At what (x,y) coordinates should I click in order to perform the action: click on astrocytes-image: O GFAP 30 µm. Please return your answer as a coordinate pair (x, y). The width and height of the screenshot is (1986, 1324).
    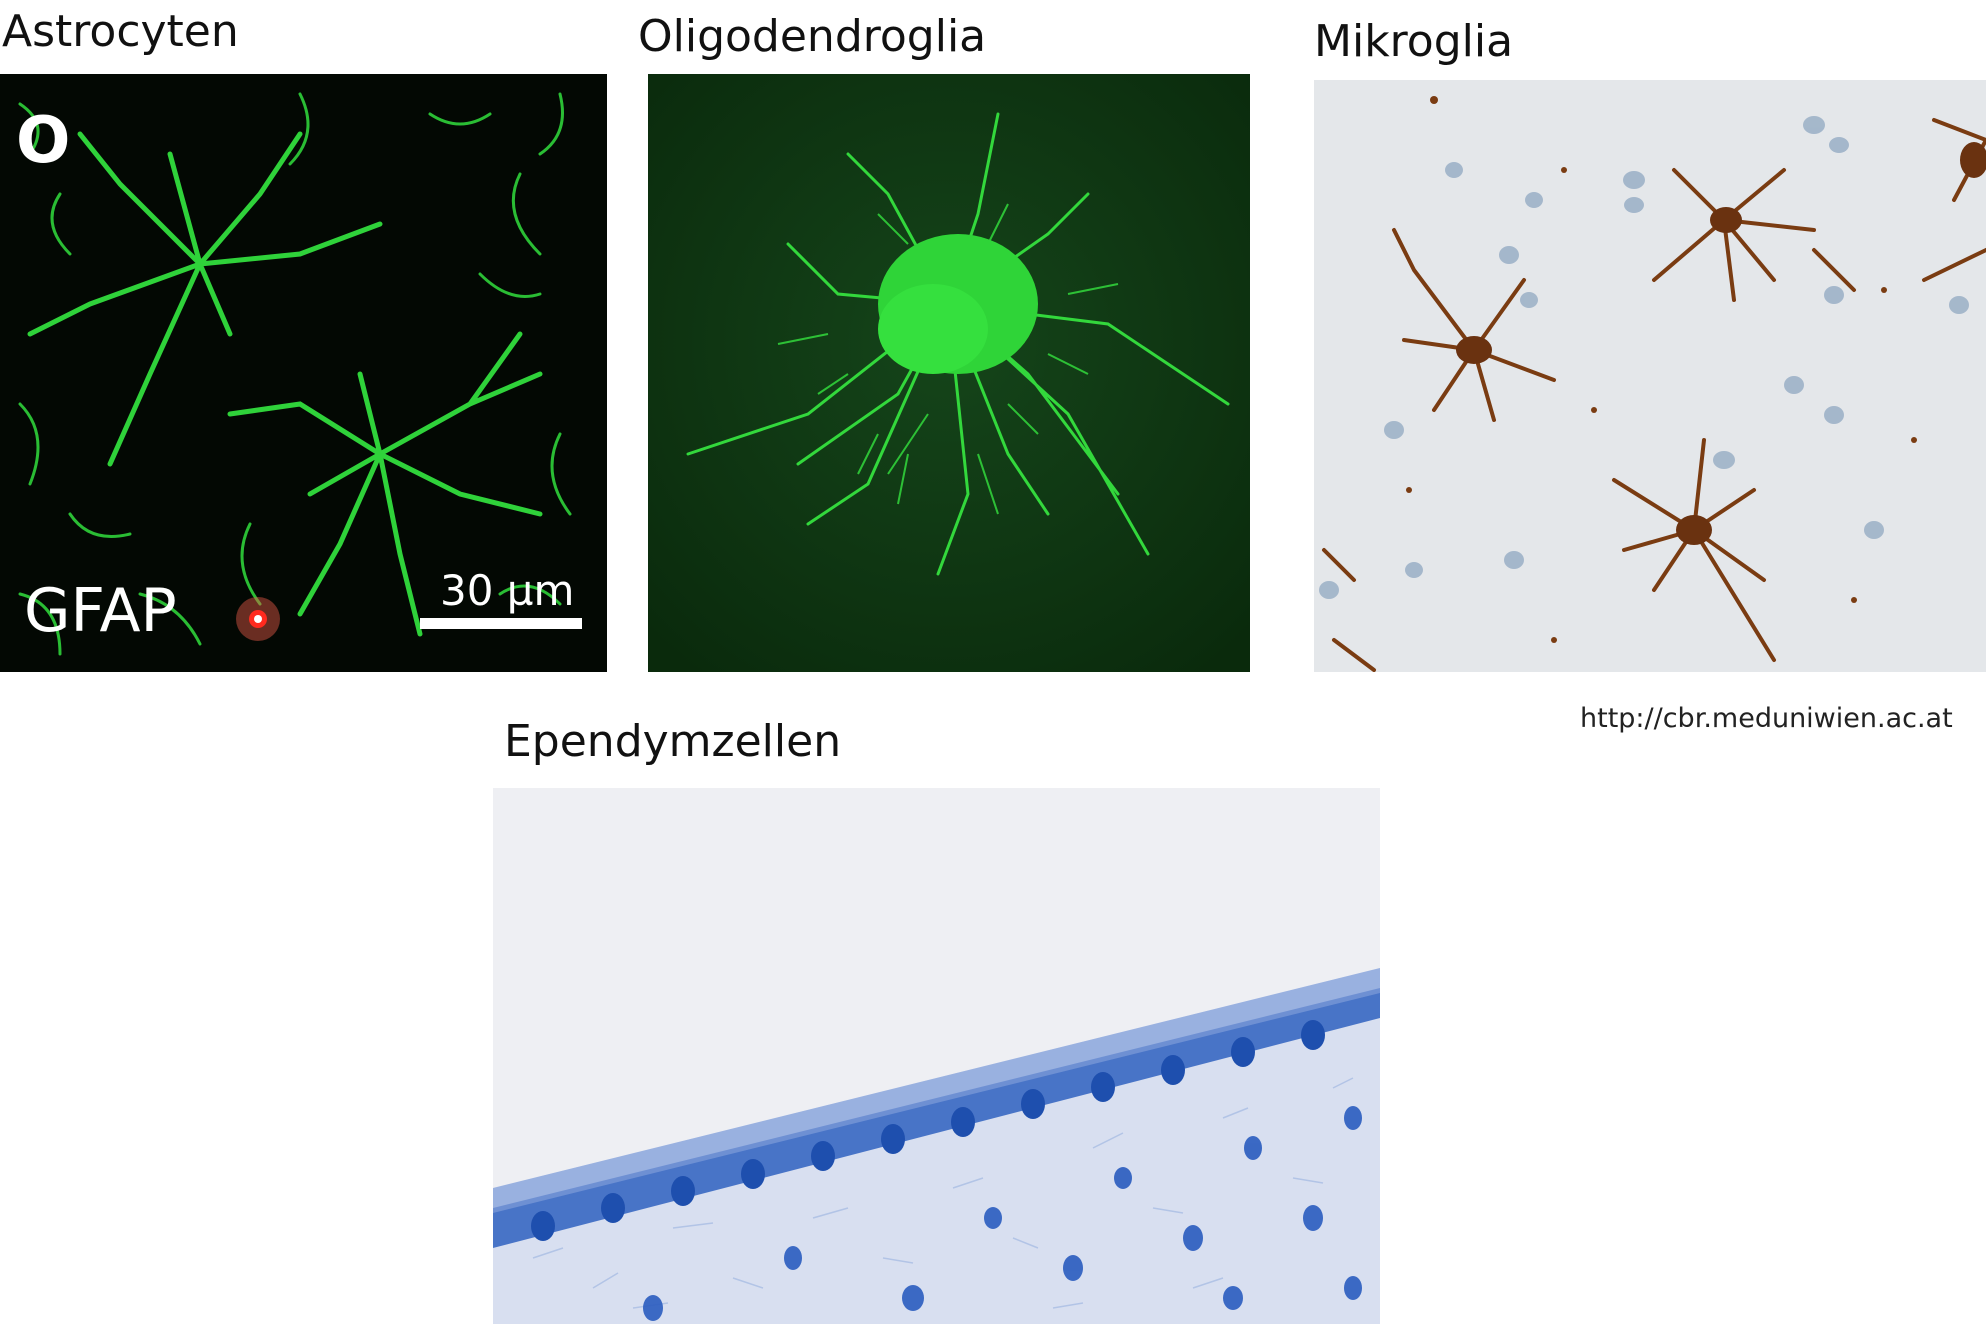
    Looking at the image, I should click on (303, 373).